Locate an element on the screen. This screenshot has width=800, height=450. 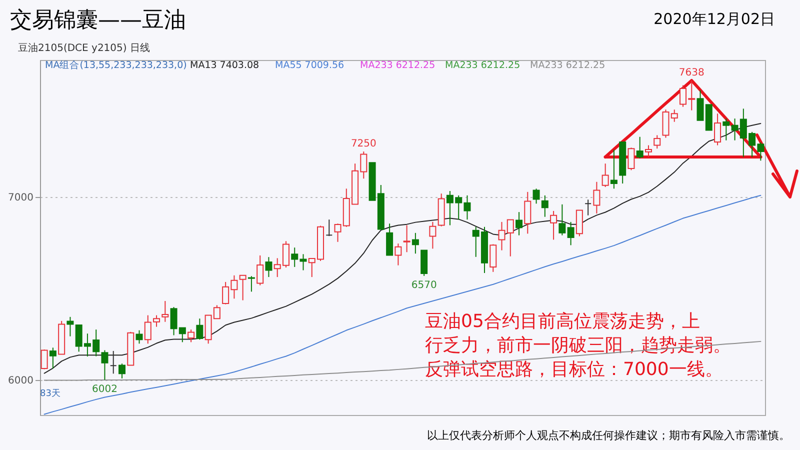
text: MA13 7403.08 is located at coordinates (225, 65).